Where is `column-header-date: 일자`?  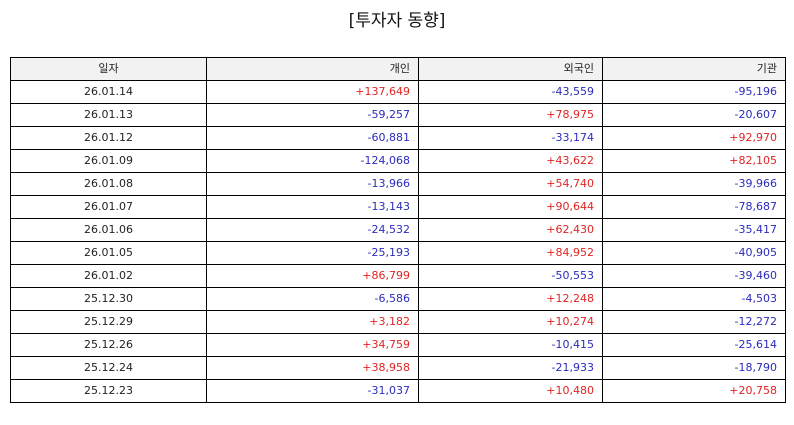 column-header-date: 일자 is located at coordinates (108, 69).